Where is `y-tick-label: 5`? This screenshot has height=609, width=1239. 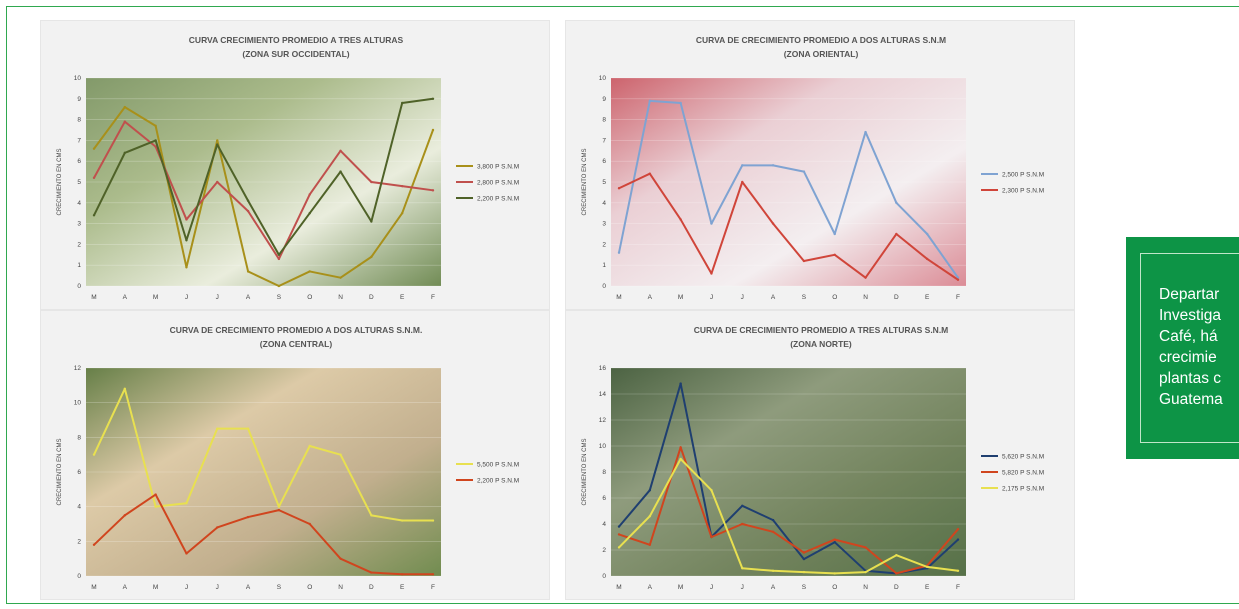
y-tick-label: 5 is located at coordinates (79, 182).